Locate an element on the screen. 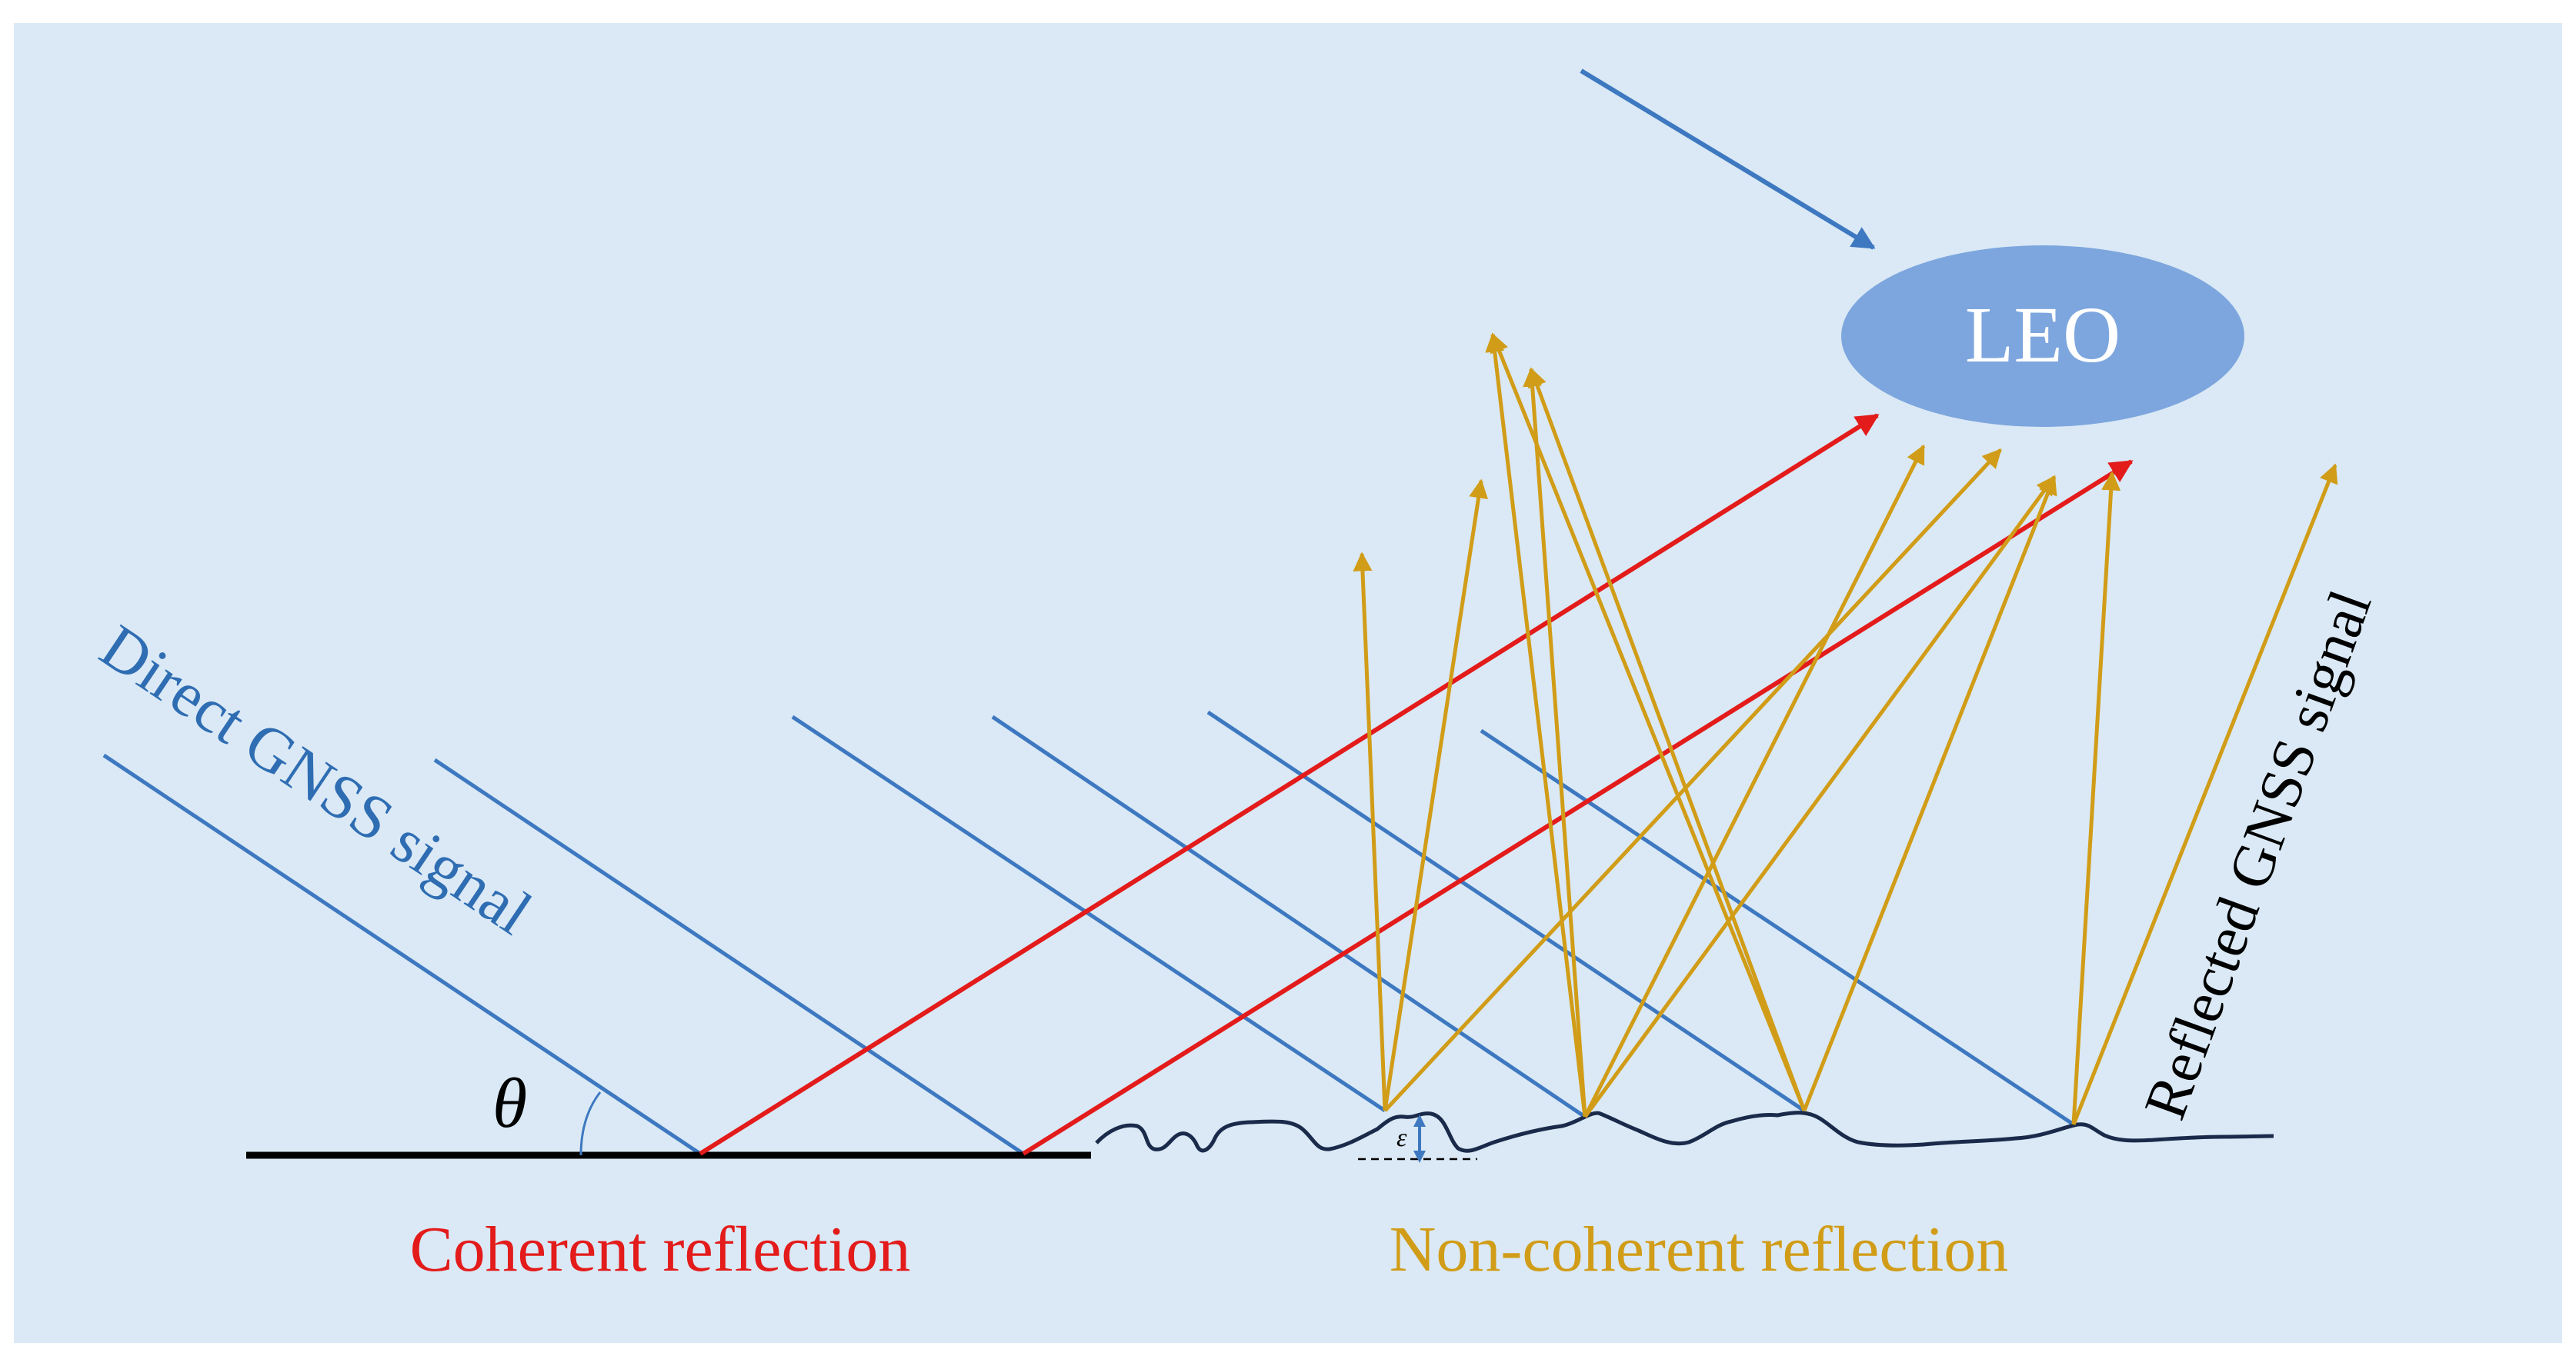 Image resolution: width=2576 pixels, height=1366 pixels. leo-satellite: LEO is located at coordinates (2043, 336).